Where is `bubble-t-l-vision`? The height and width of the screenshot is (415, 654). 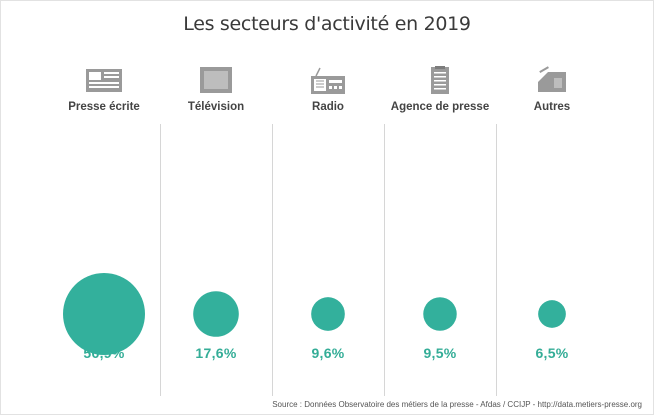 bubble-t-l-vision is located at coordinates (216, 314).